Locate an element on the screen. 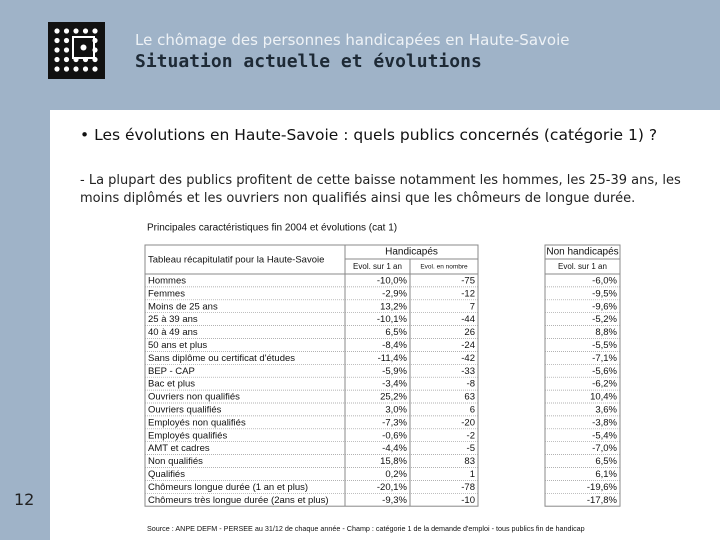 This screenshot has width=720, height=540. group-label: Handicapés is located at coordinates (411, 252).